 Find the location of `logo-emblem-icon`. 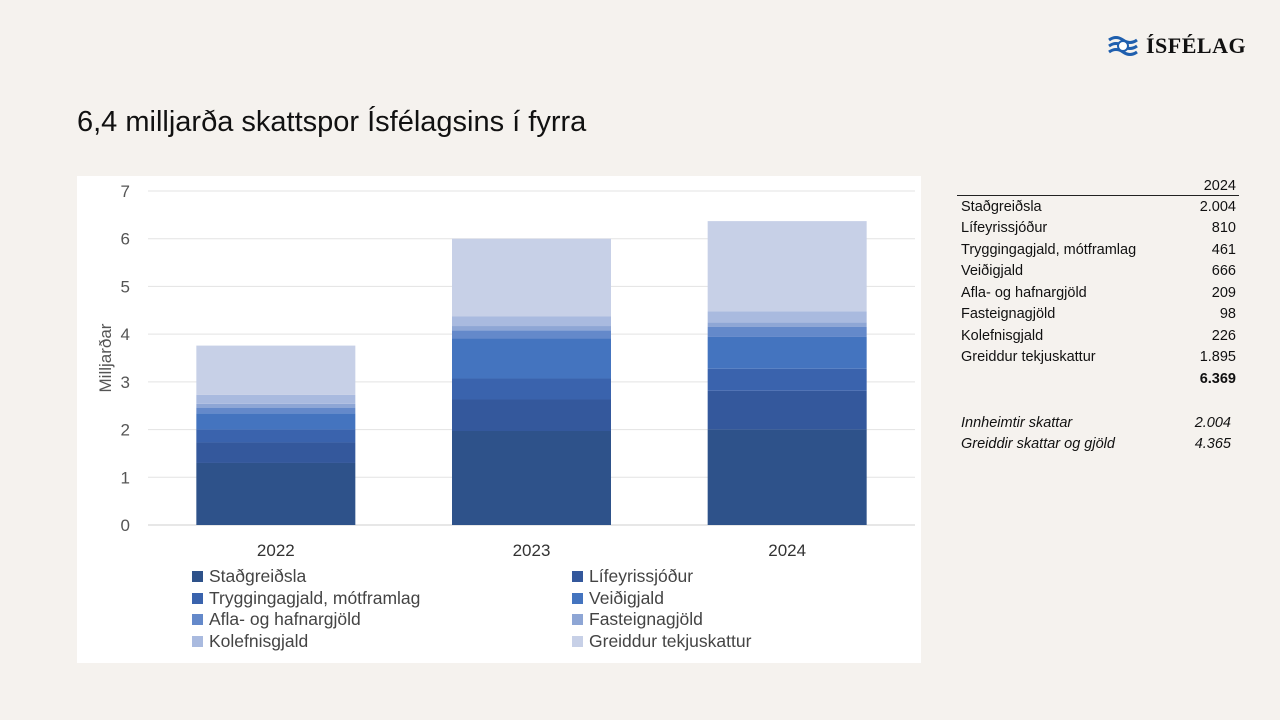

logo-emblem-icon is located at coordinates (1123, 46).